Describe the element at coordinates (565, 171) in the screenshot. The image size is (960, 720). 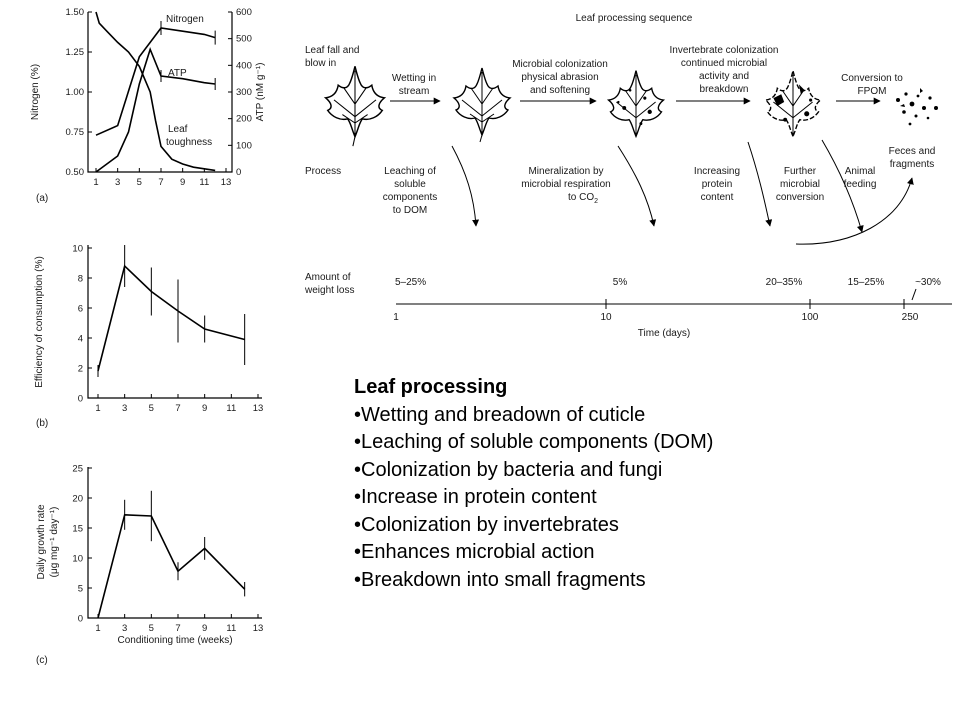
I see `process-mineralization-line-1: Mineralization by` at that location.